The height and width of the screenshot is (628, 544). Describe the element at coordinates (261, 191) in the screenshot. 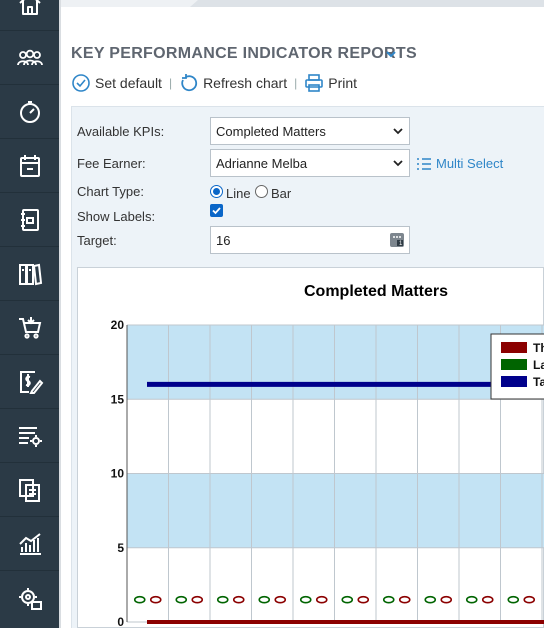

I see `chart-type-bar-radio` at that location.